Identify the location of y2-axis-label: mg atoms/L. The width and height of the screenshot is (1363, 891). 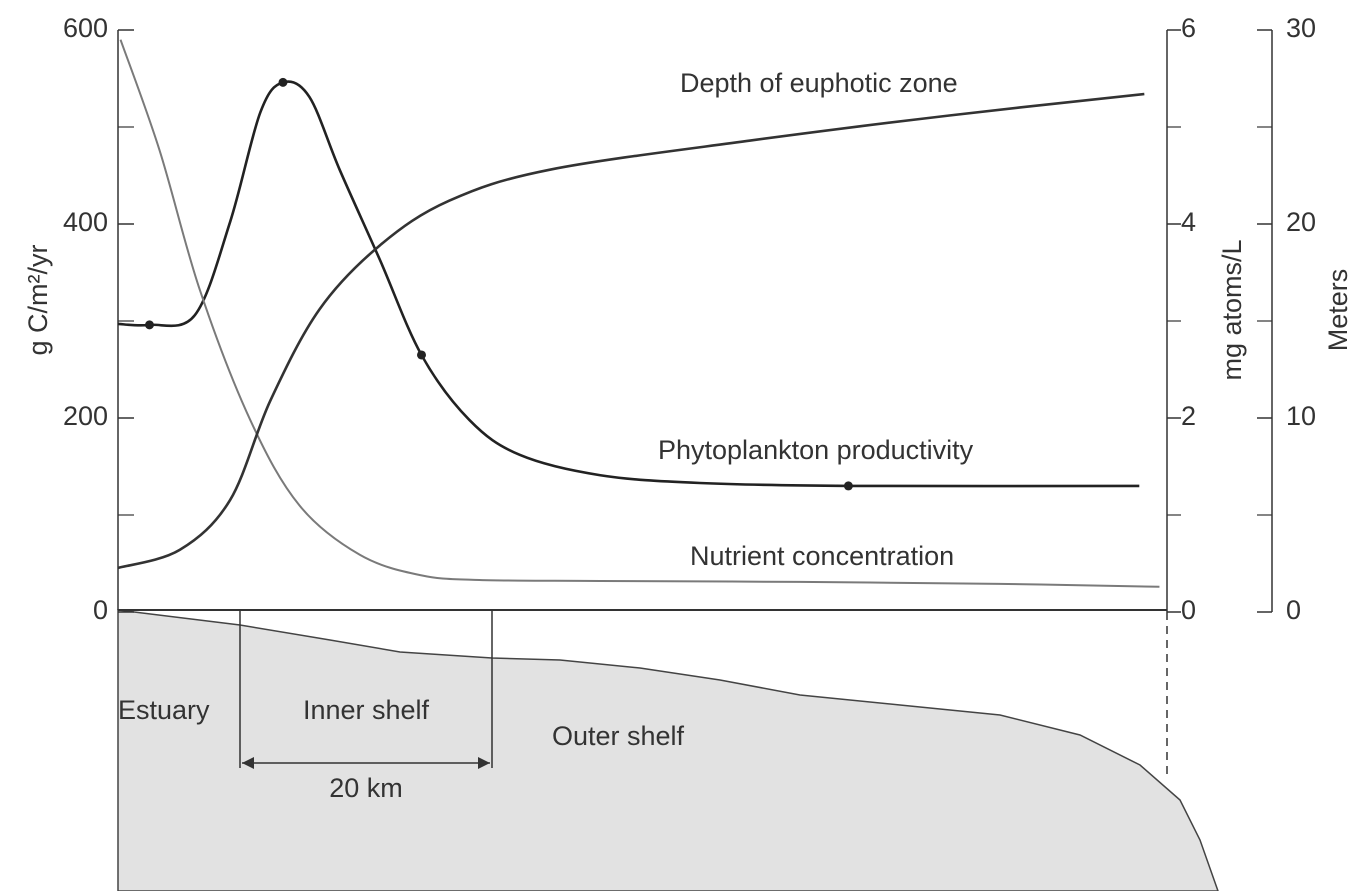
(1232, 309).